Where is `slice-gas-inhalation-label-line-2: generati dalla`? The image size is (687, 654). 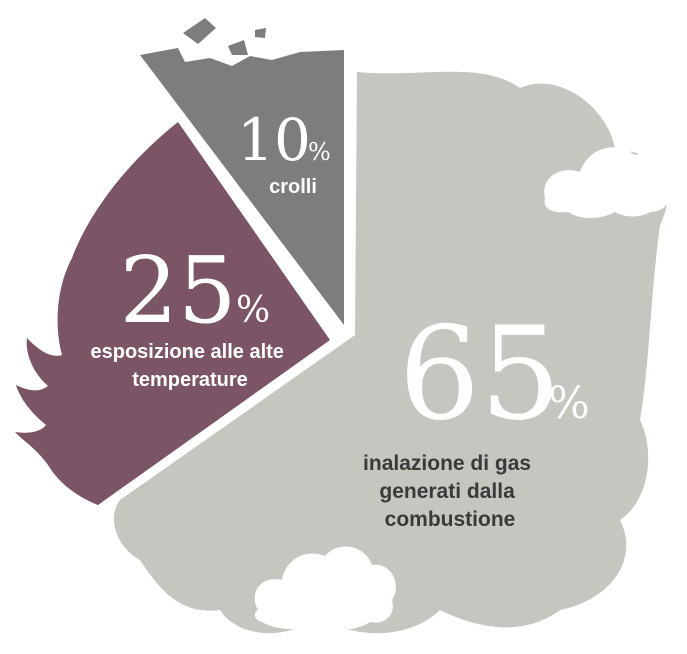
slice-gas-inhalation-label-line-2: generati dalla is located at coordinates (447, 491).